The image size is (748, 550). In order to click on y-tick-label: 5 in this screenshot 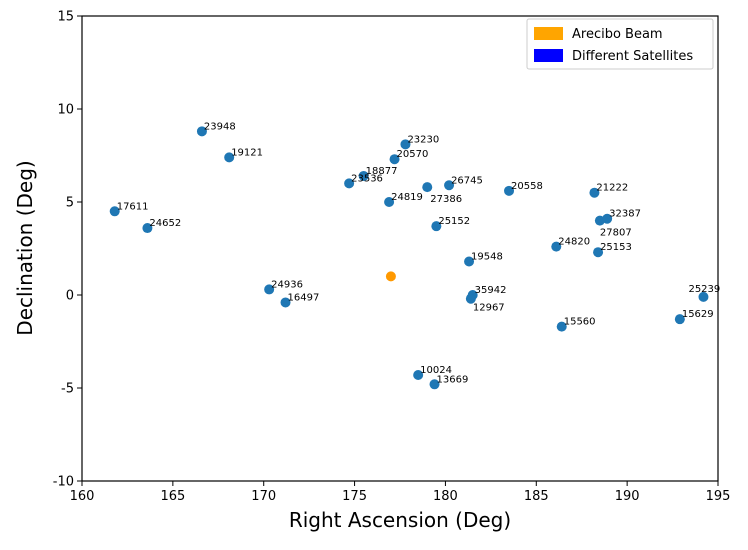, I will do `click(70, 203)`.